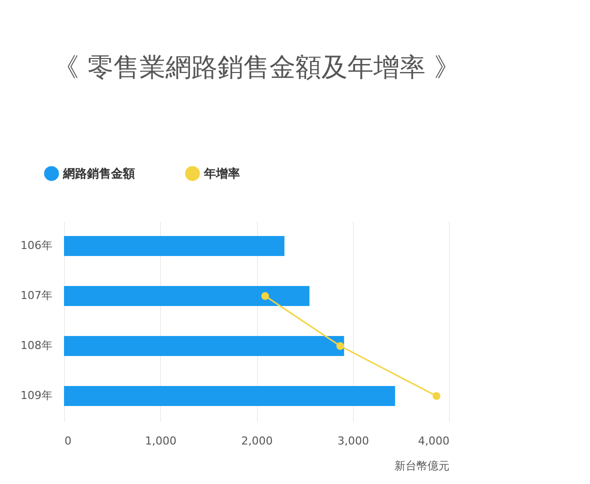  I want to click on legend-label: 年增率, so click(221, 173).